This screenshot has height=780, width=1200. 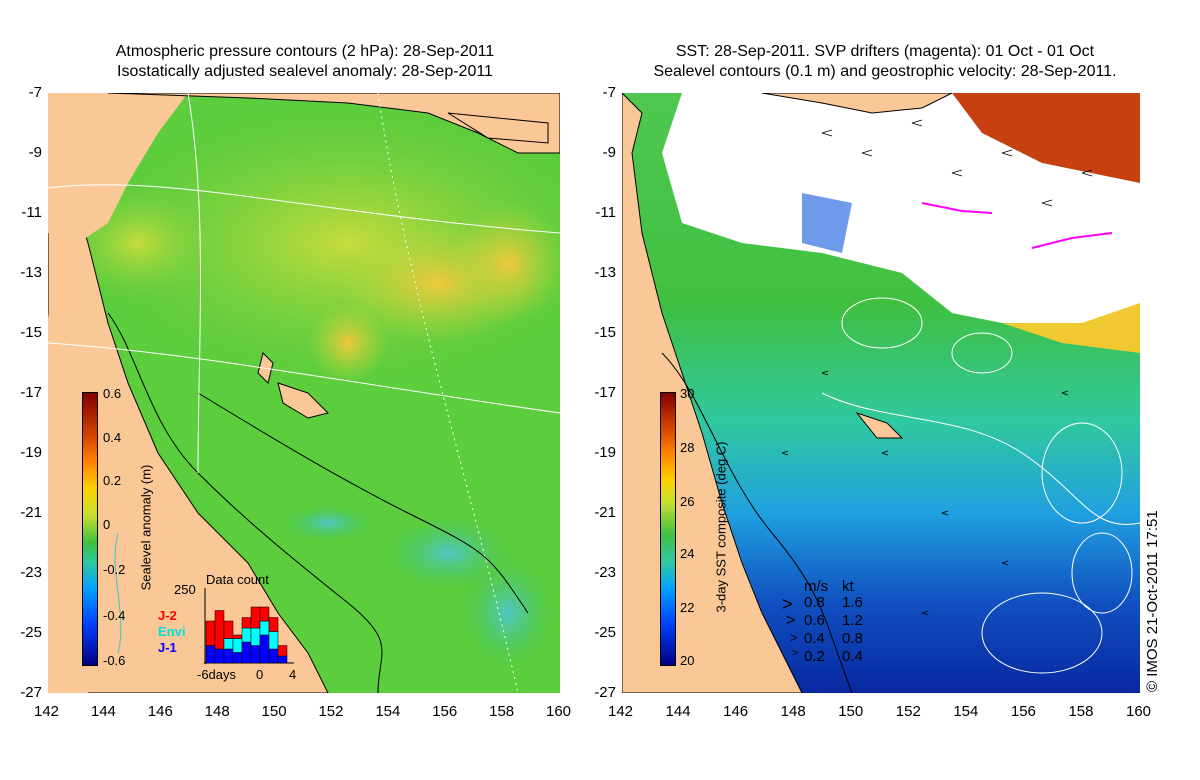 I want to click on y-tick-label: -17, so click(x=31, y=392).